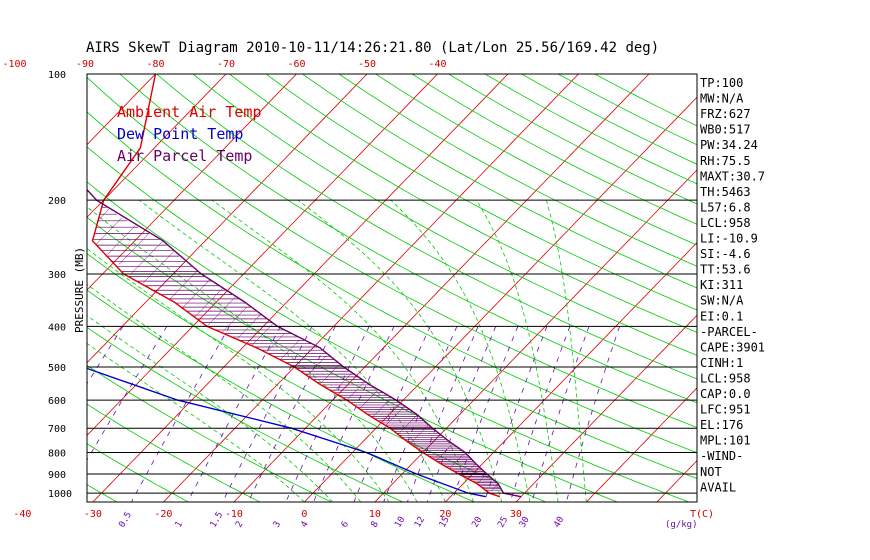  Describe the element at coordinates (721, 425) in the screenshot. I see `index-label: EL:176` at that location.